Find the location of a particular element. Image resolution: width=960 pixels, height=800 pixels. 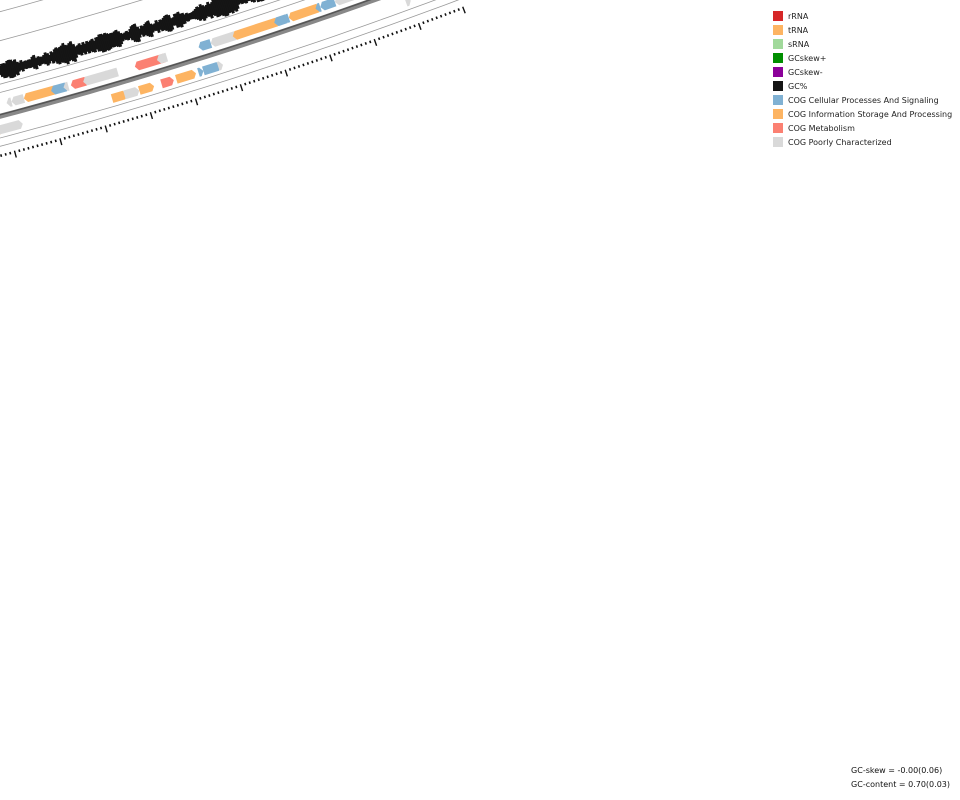

legend-label: sRNA is located at coordinates (799, 44).